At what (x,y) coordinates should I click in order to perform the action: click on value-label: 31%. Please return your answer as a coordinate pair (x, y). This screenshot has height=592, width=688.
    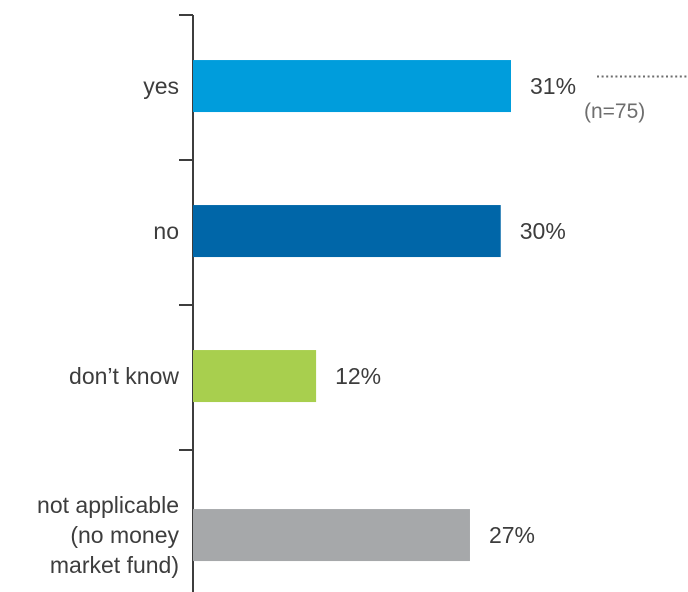
    Looking at the image, I should click on (553, 86).